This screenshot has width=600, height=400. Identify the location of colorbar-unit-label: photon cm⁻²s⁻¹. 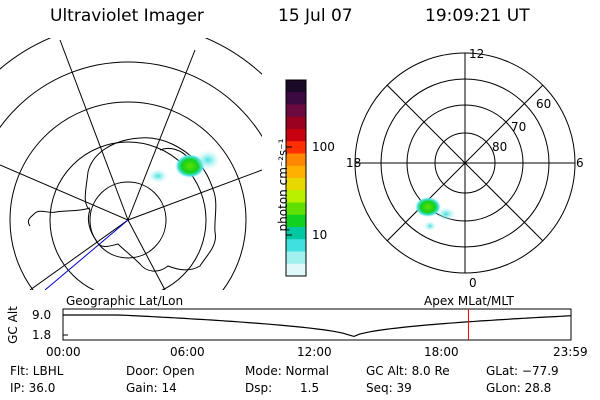
(283, 185).